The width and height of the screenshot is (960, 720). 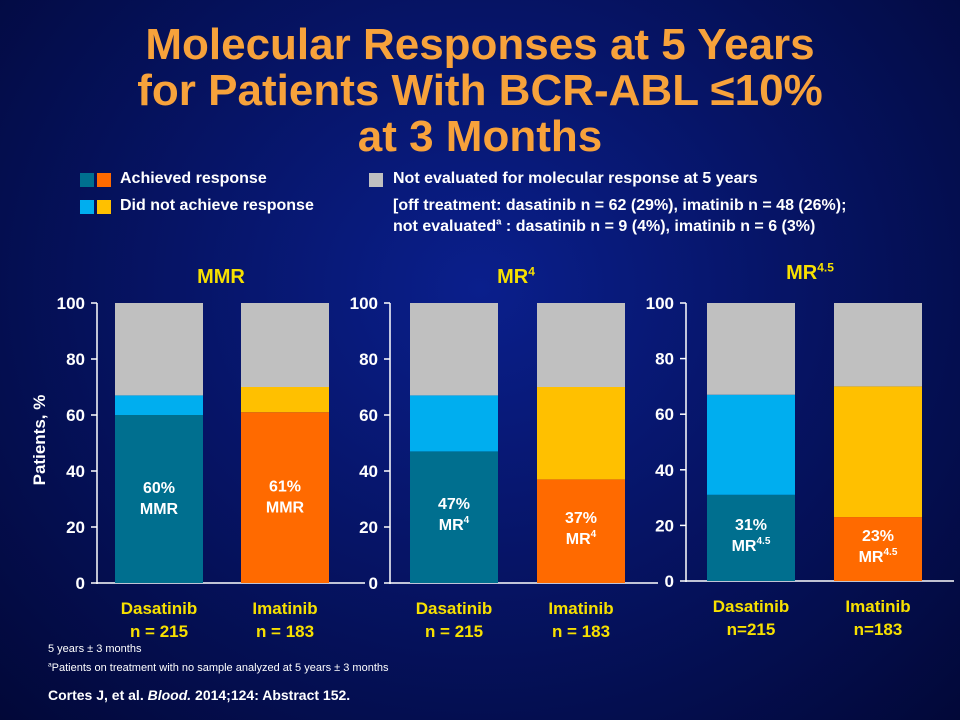 I want to click on mmr-y-tick-label: 20, so click(x=75, y=527).